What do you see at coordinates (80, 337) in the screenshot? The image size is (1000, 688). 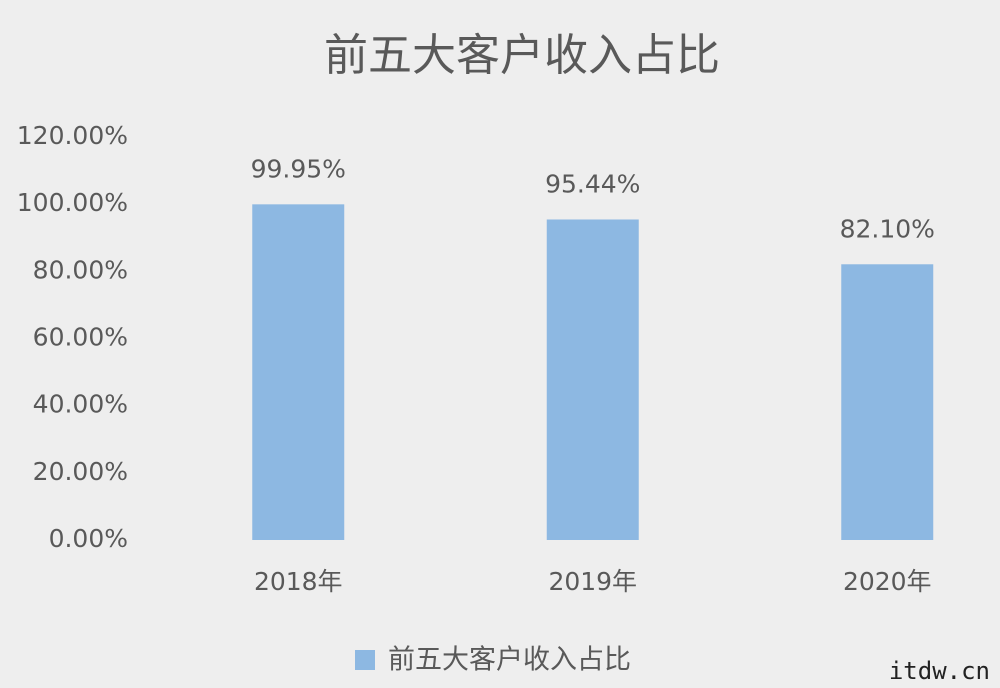 I see `y-tick-label: 60.00%` at bounding box center [80, 337].